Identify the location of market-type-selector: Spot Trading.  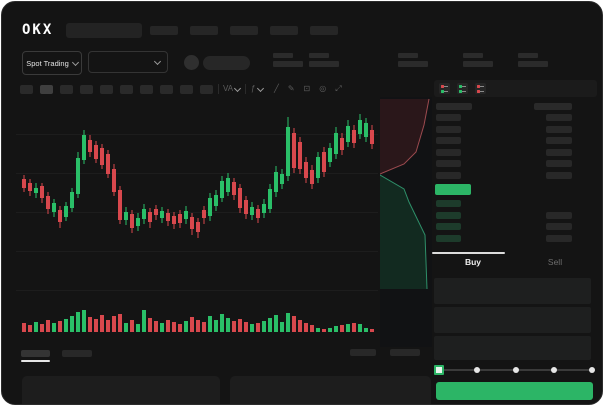
(52, 63).